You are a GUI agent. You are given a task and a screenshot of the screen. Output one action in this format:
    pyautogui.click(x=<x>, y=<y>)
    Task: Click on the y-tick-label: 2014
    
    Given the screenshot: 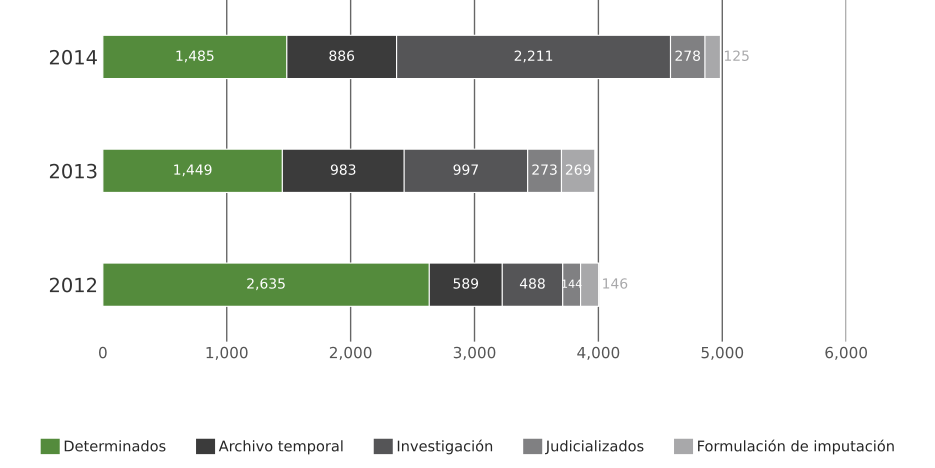 What is the action you would take?
    pyautogui.click(x=73, y=57)
    